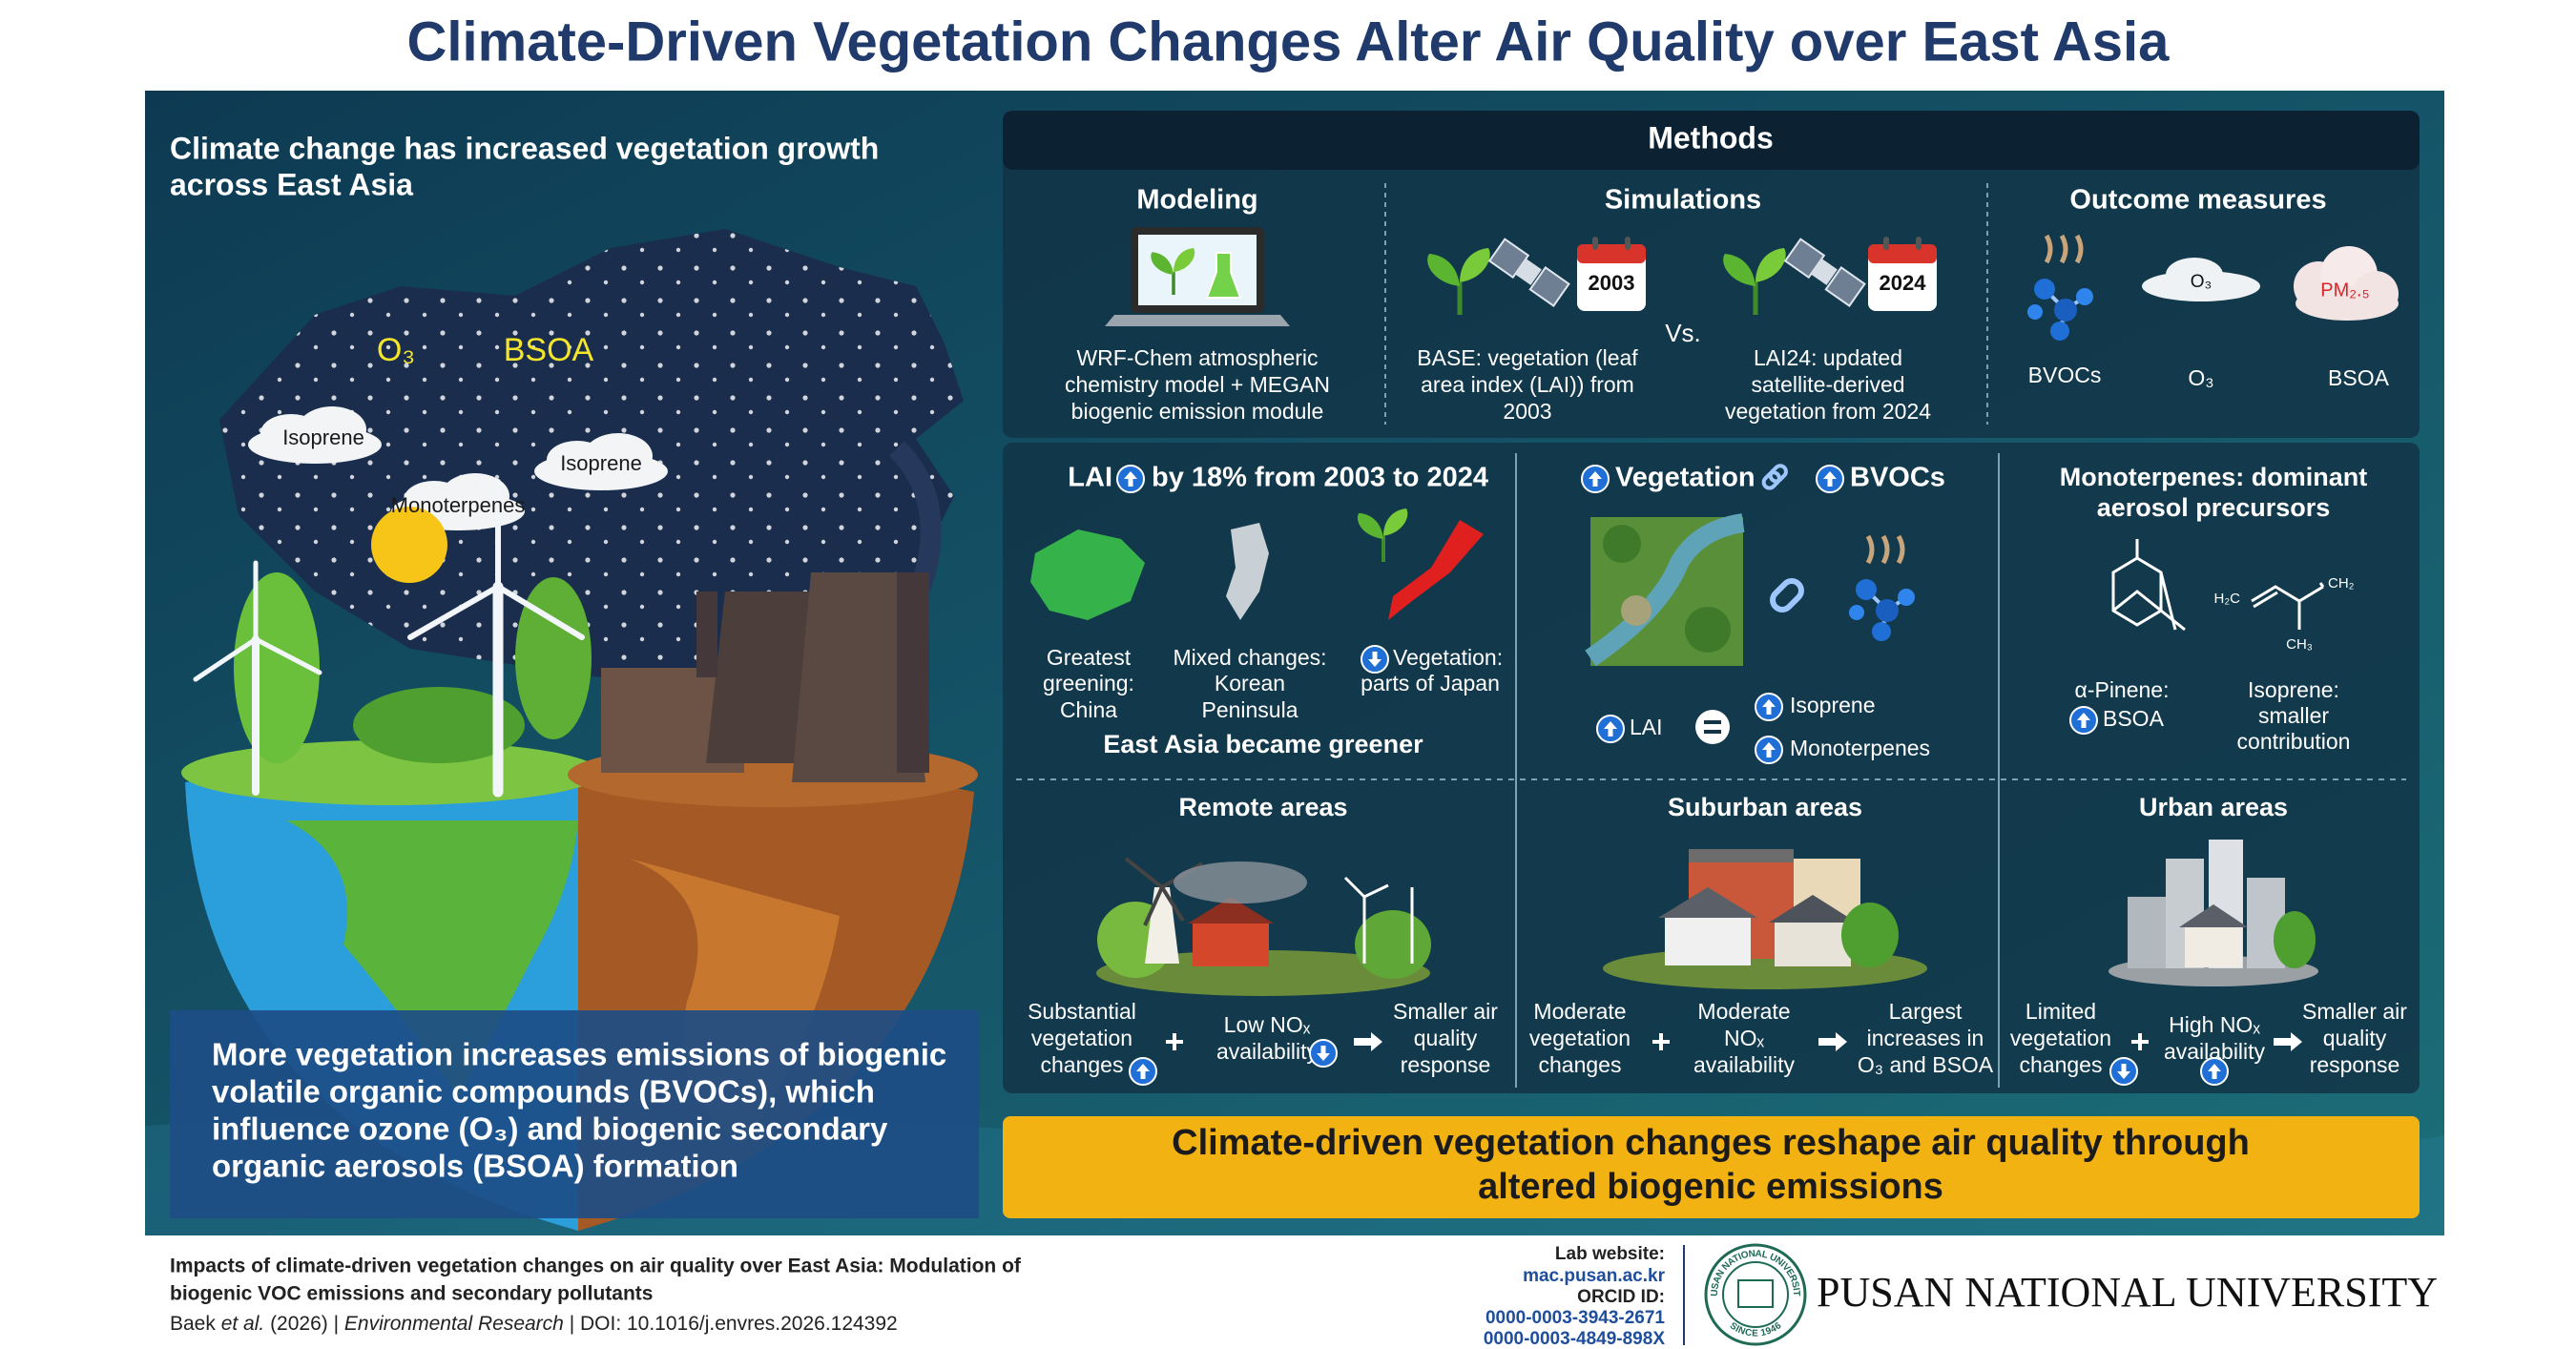 This screenshot has width=2576, height=1349. I want to click on korea-map, so click(1247, 571).